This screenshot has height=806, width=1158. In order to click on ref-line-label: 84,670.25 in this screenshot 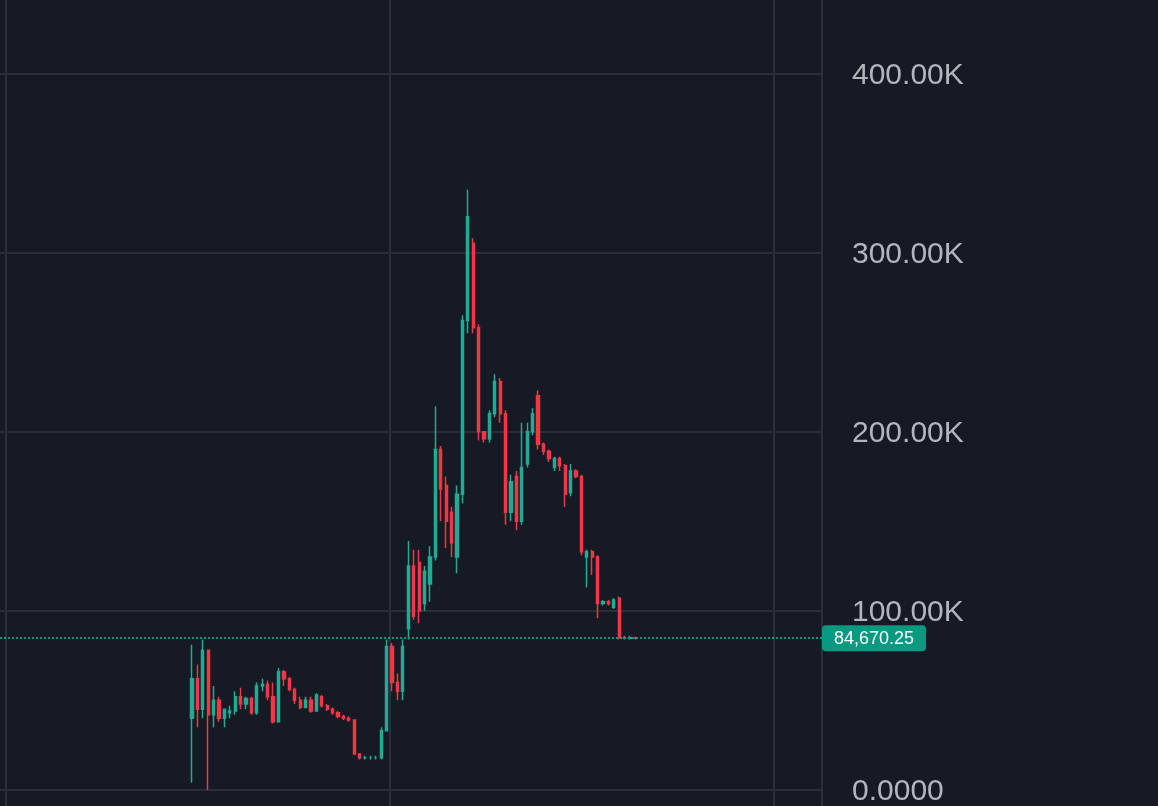, I will do `click(874, 638)`.